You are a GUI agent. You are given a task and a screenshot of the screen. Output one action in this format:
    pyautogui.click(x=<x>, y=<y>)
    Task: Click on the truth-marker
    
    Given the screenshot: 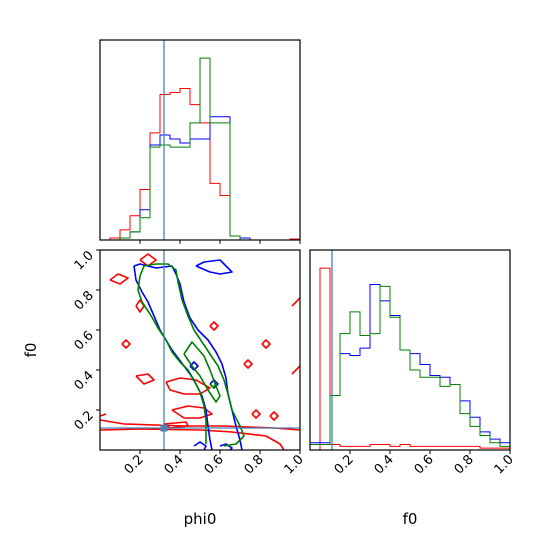 What is the action you would take?
    pyautogui.click(x=164, y=428)
    